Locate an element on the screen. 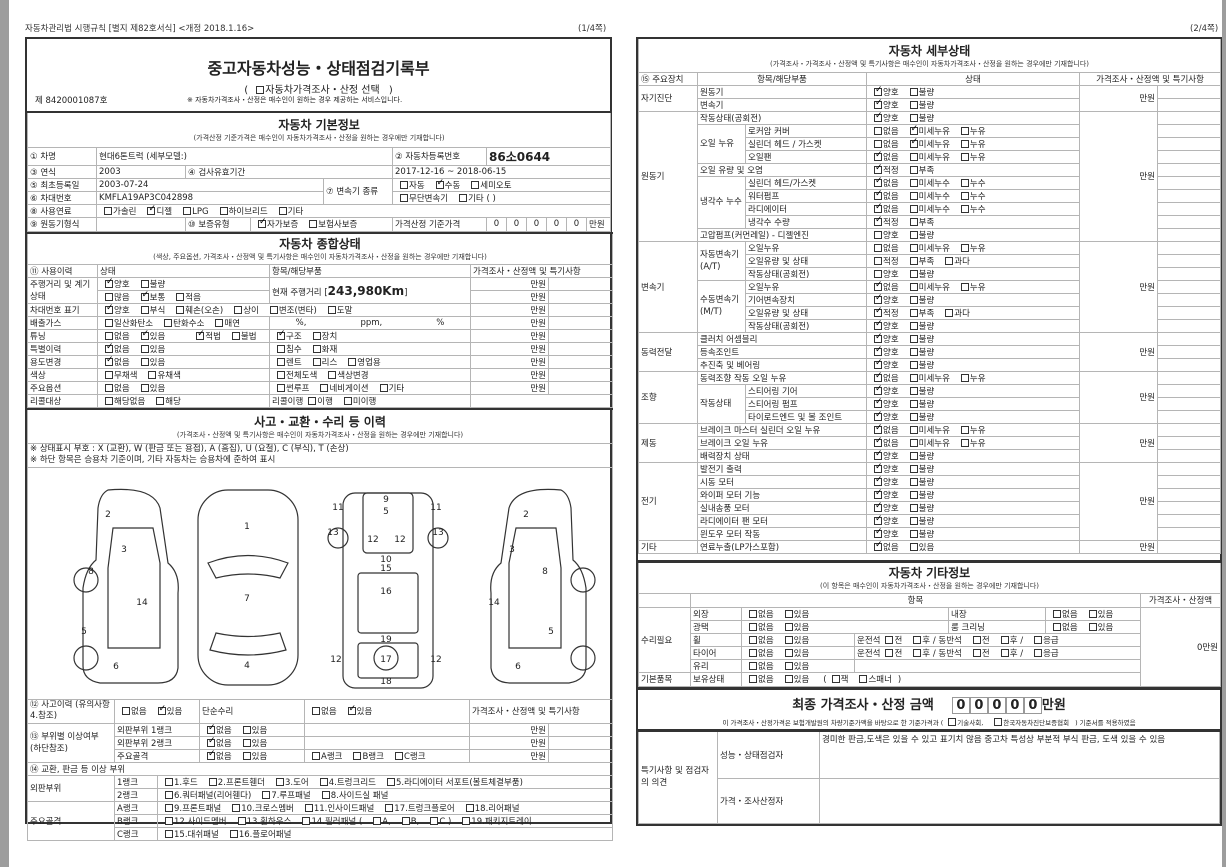 The image size is (1226, 867). checkbox-option: 과다 is located at coordinates (955, 261).